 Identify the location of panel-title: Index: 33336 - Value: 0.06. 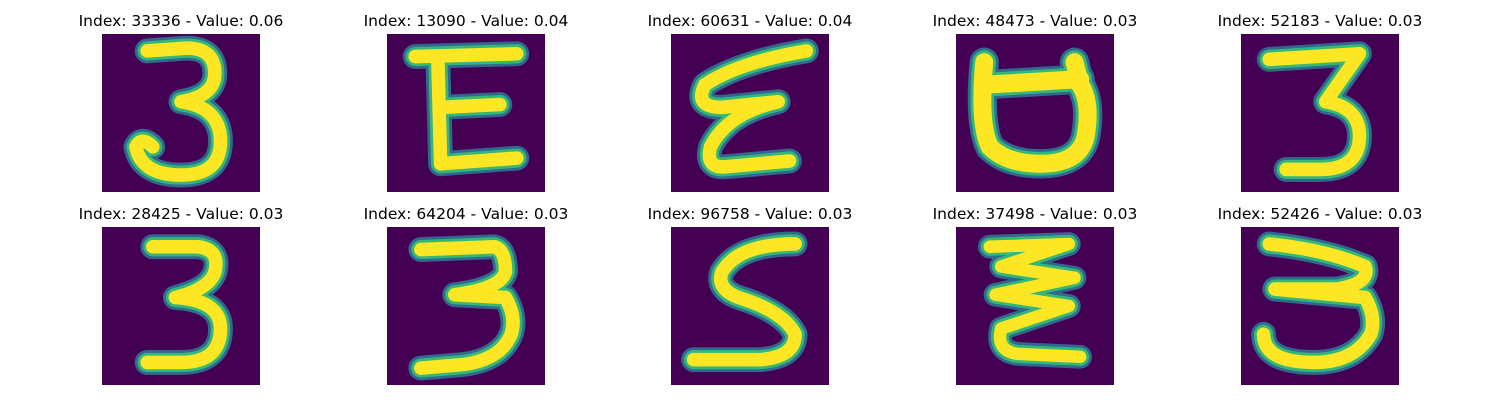
(181, 21).